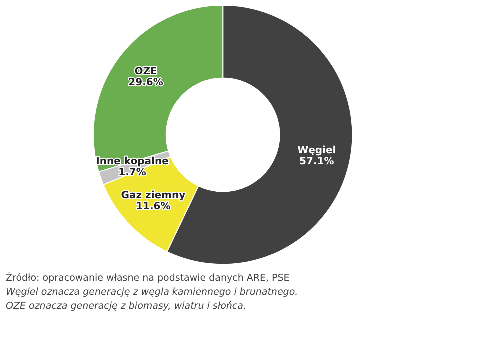 Image resolution: width=485 pixels, height=360 pixels. Describe the element at coordinates (148, 279) in the screenshot. I see `text: Źródło: opracowanie własne na podstawie danych ARE, PSE` at that location.